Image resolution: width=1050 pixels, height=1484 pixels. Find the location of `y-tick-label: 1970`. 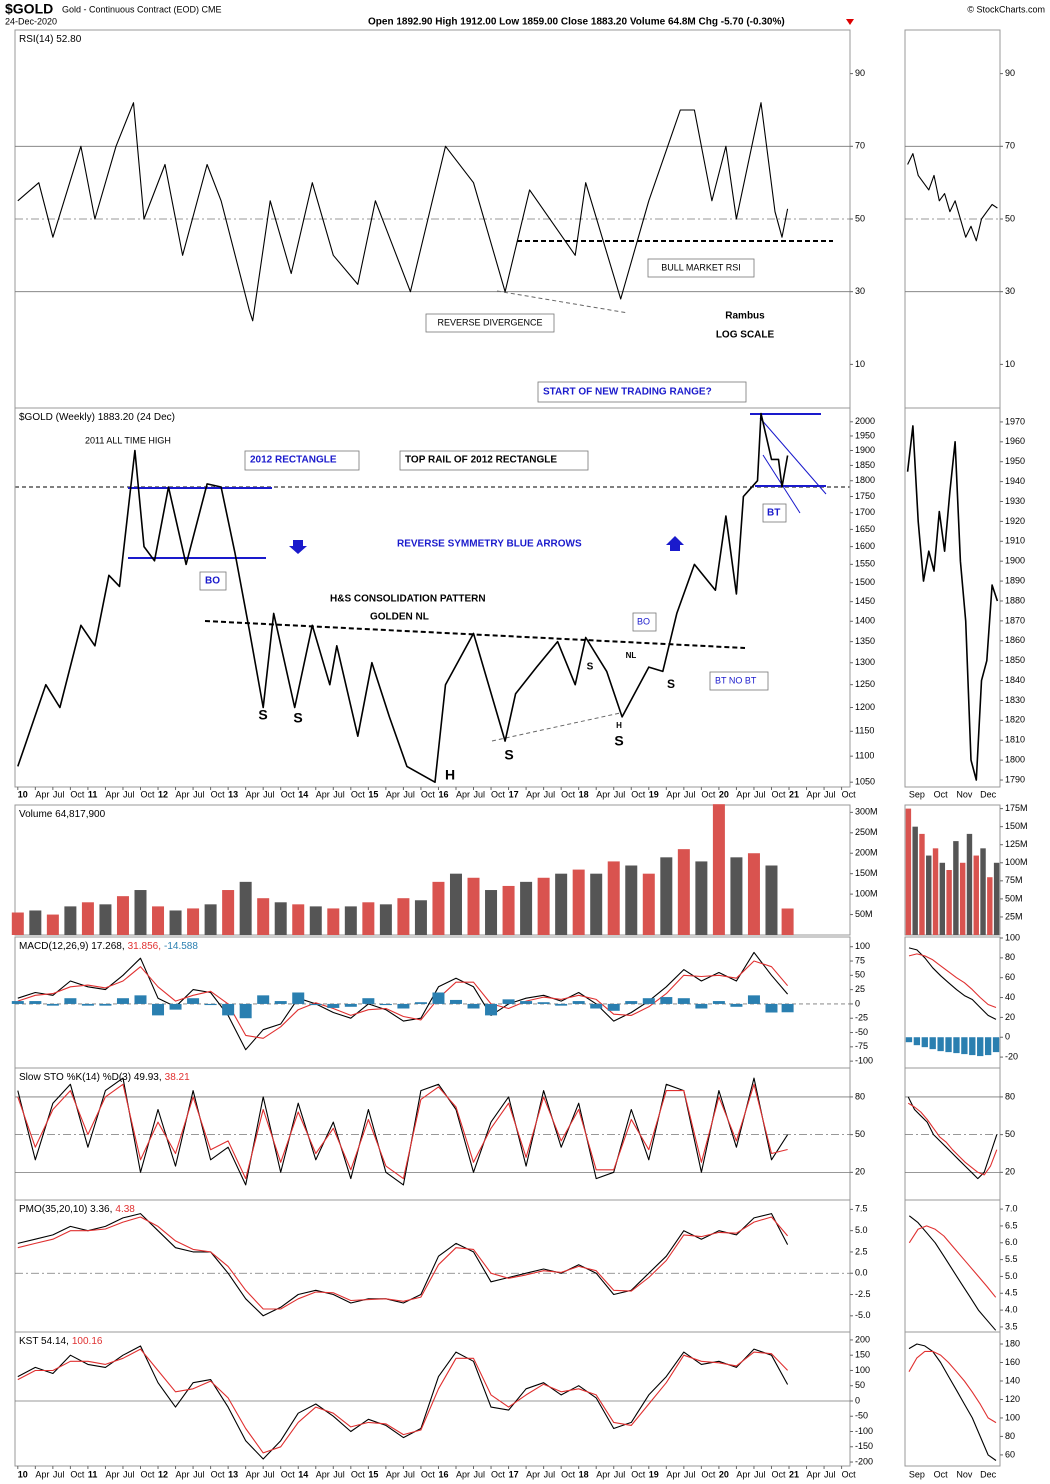

y-tick-label: 1970 is located at coordinates (1015, 421).